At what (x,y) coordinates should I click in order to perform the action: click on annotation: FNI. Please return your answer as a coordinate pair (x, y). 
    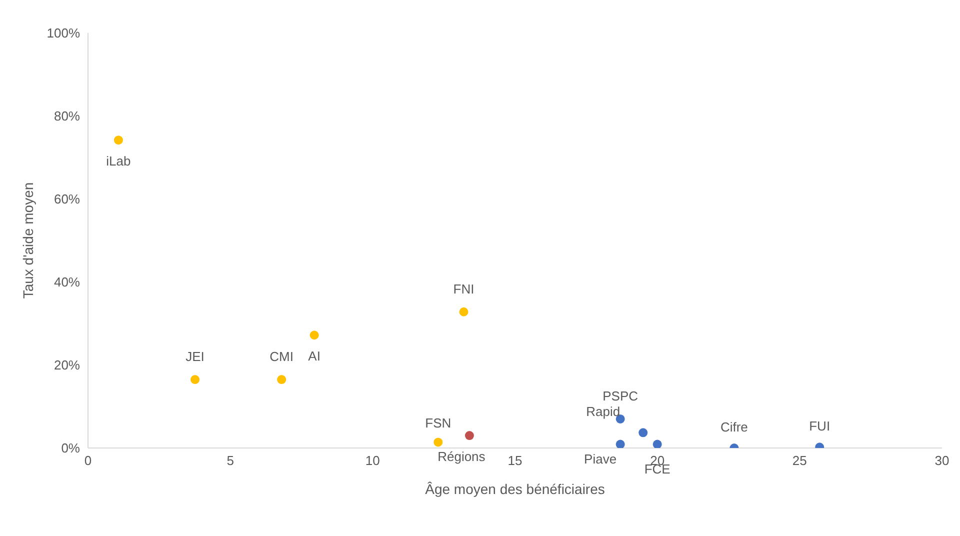
    Looking at the image, I should click on (463, 288).